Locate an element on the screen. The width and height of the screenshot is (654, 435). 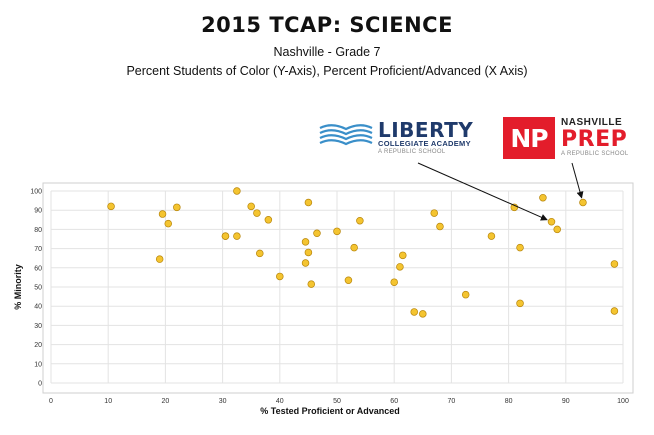
x-tick-label: 20 is located at coordinates (166, 401).